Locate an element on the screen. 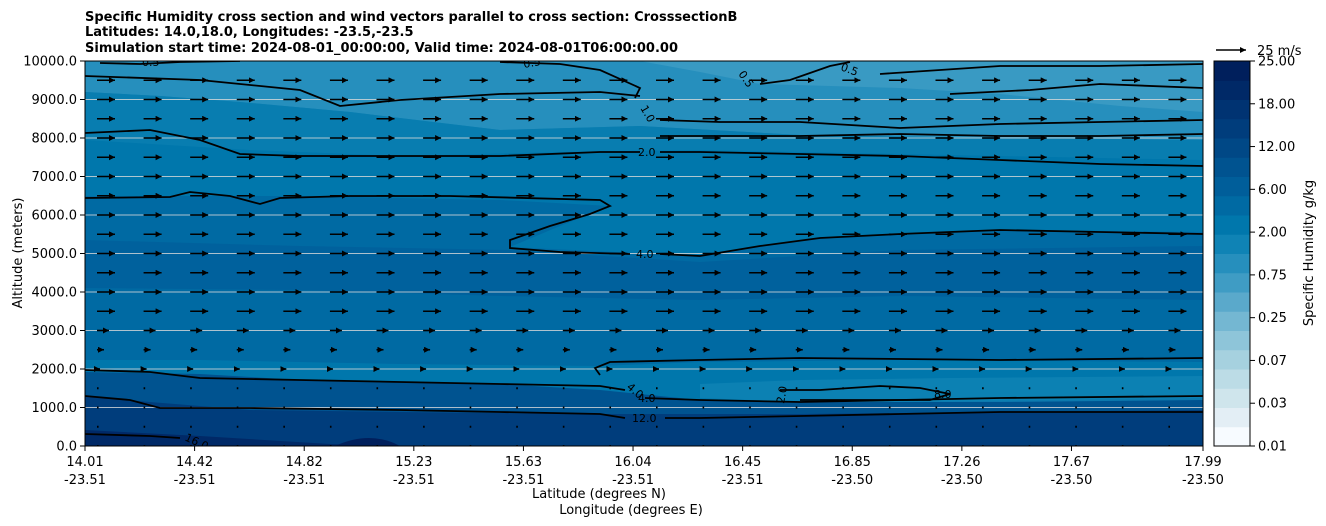  x-axis-label-longitude: Longitude (degrees E) is located at coordinates (631, 510).